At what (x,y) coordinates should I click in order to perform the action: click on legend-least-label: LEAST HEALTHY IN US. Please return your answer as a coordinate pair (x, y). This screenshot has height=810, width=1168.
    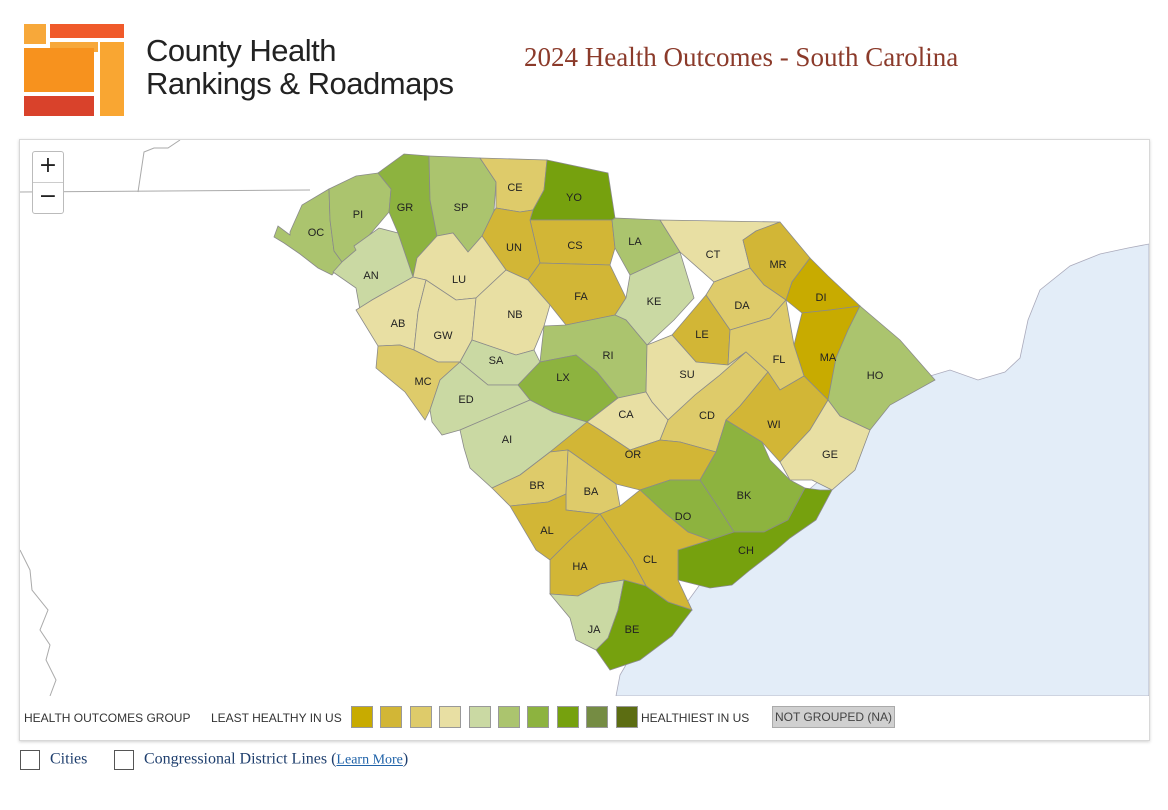
    Looking at the image, I should click on (276, 718).